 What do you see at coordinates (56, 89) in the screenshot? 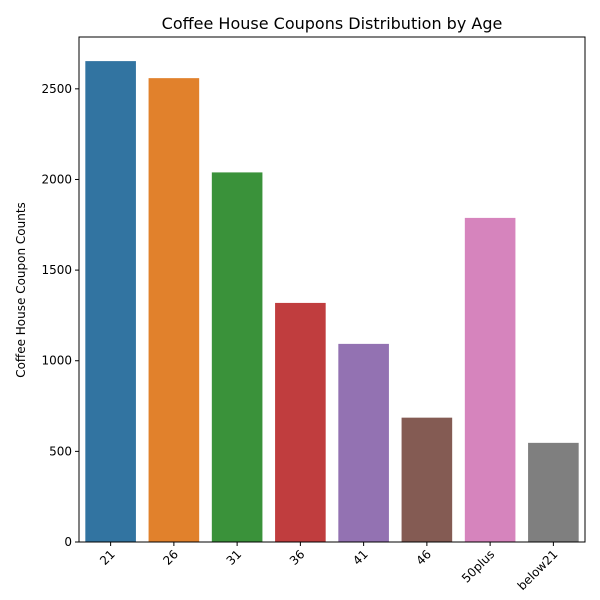
I see `y-tick-label: 2500` at bounding box center [56, 89].